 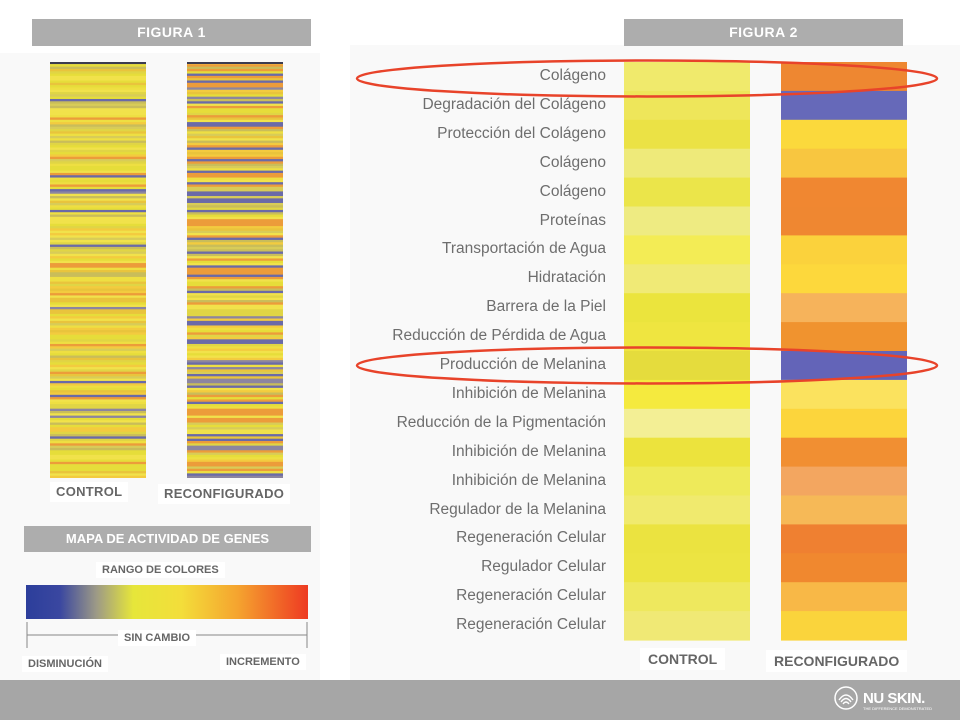 What do you see at coordinates (480, 700) in the screenshot?
I see `footer-bar` at bounding box center [480, 700].